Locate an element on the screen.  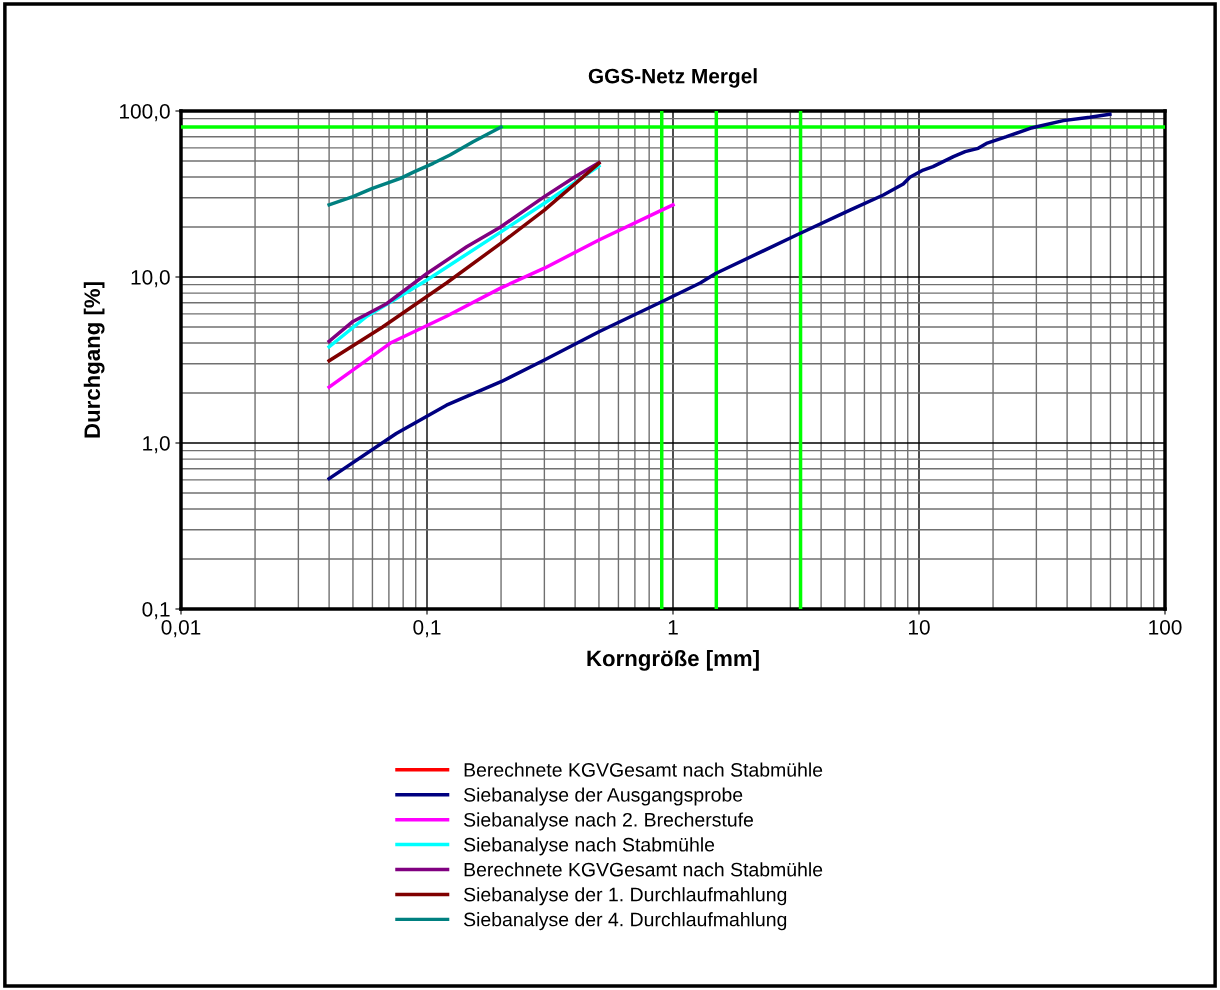
x-axis-title: Korngröße [mm] is located at coordinates (673, 660).